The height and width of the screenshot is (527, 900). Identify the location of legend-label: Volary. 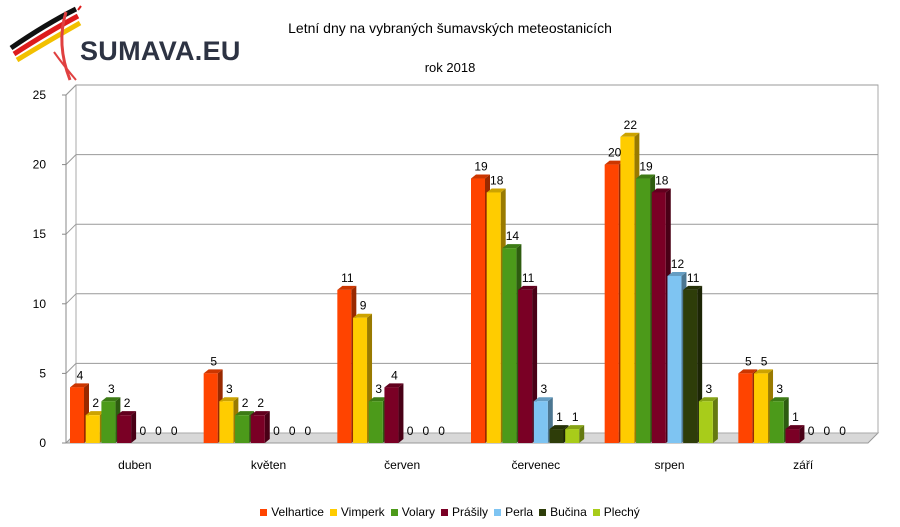
(418, 512).